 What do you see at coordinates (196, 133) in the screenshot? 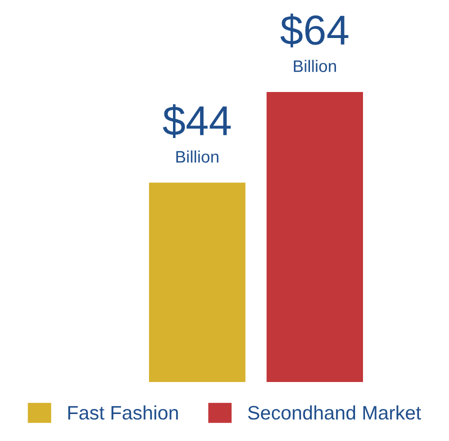
I see `data-label: $44 Billion` at bounding box center [196, 133].